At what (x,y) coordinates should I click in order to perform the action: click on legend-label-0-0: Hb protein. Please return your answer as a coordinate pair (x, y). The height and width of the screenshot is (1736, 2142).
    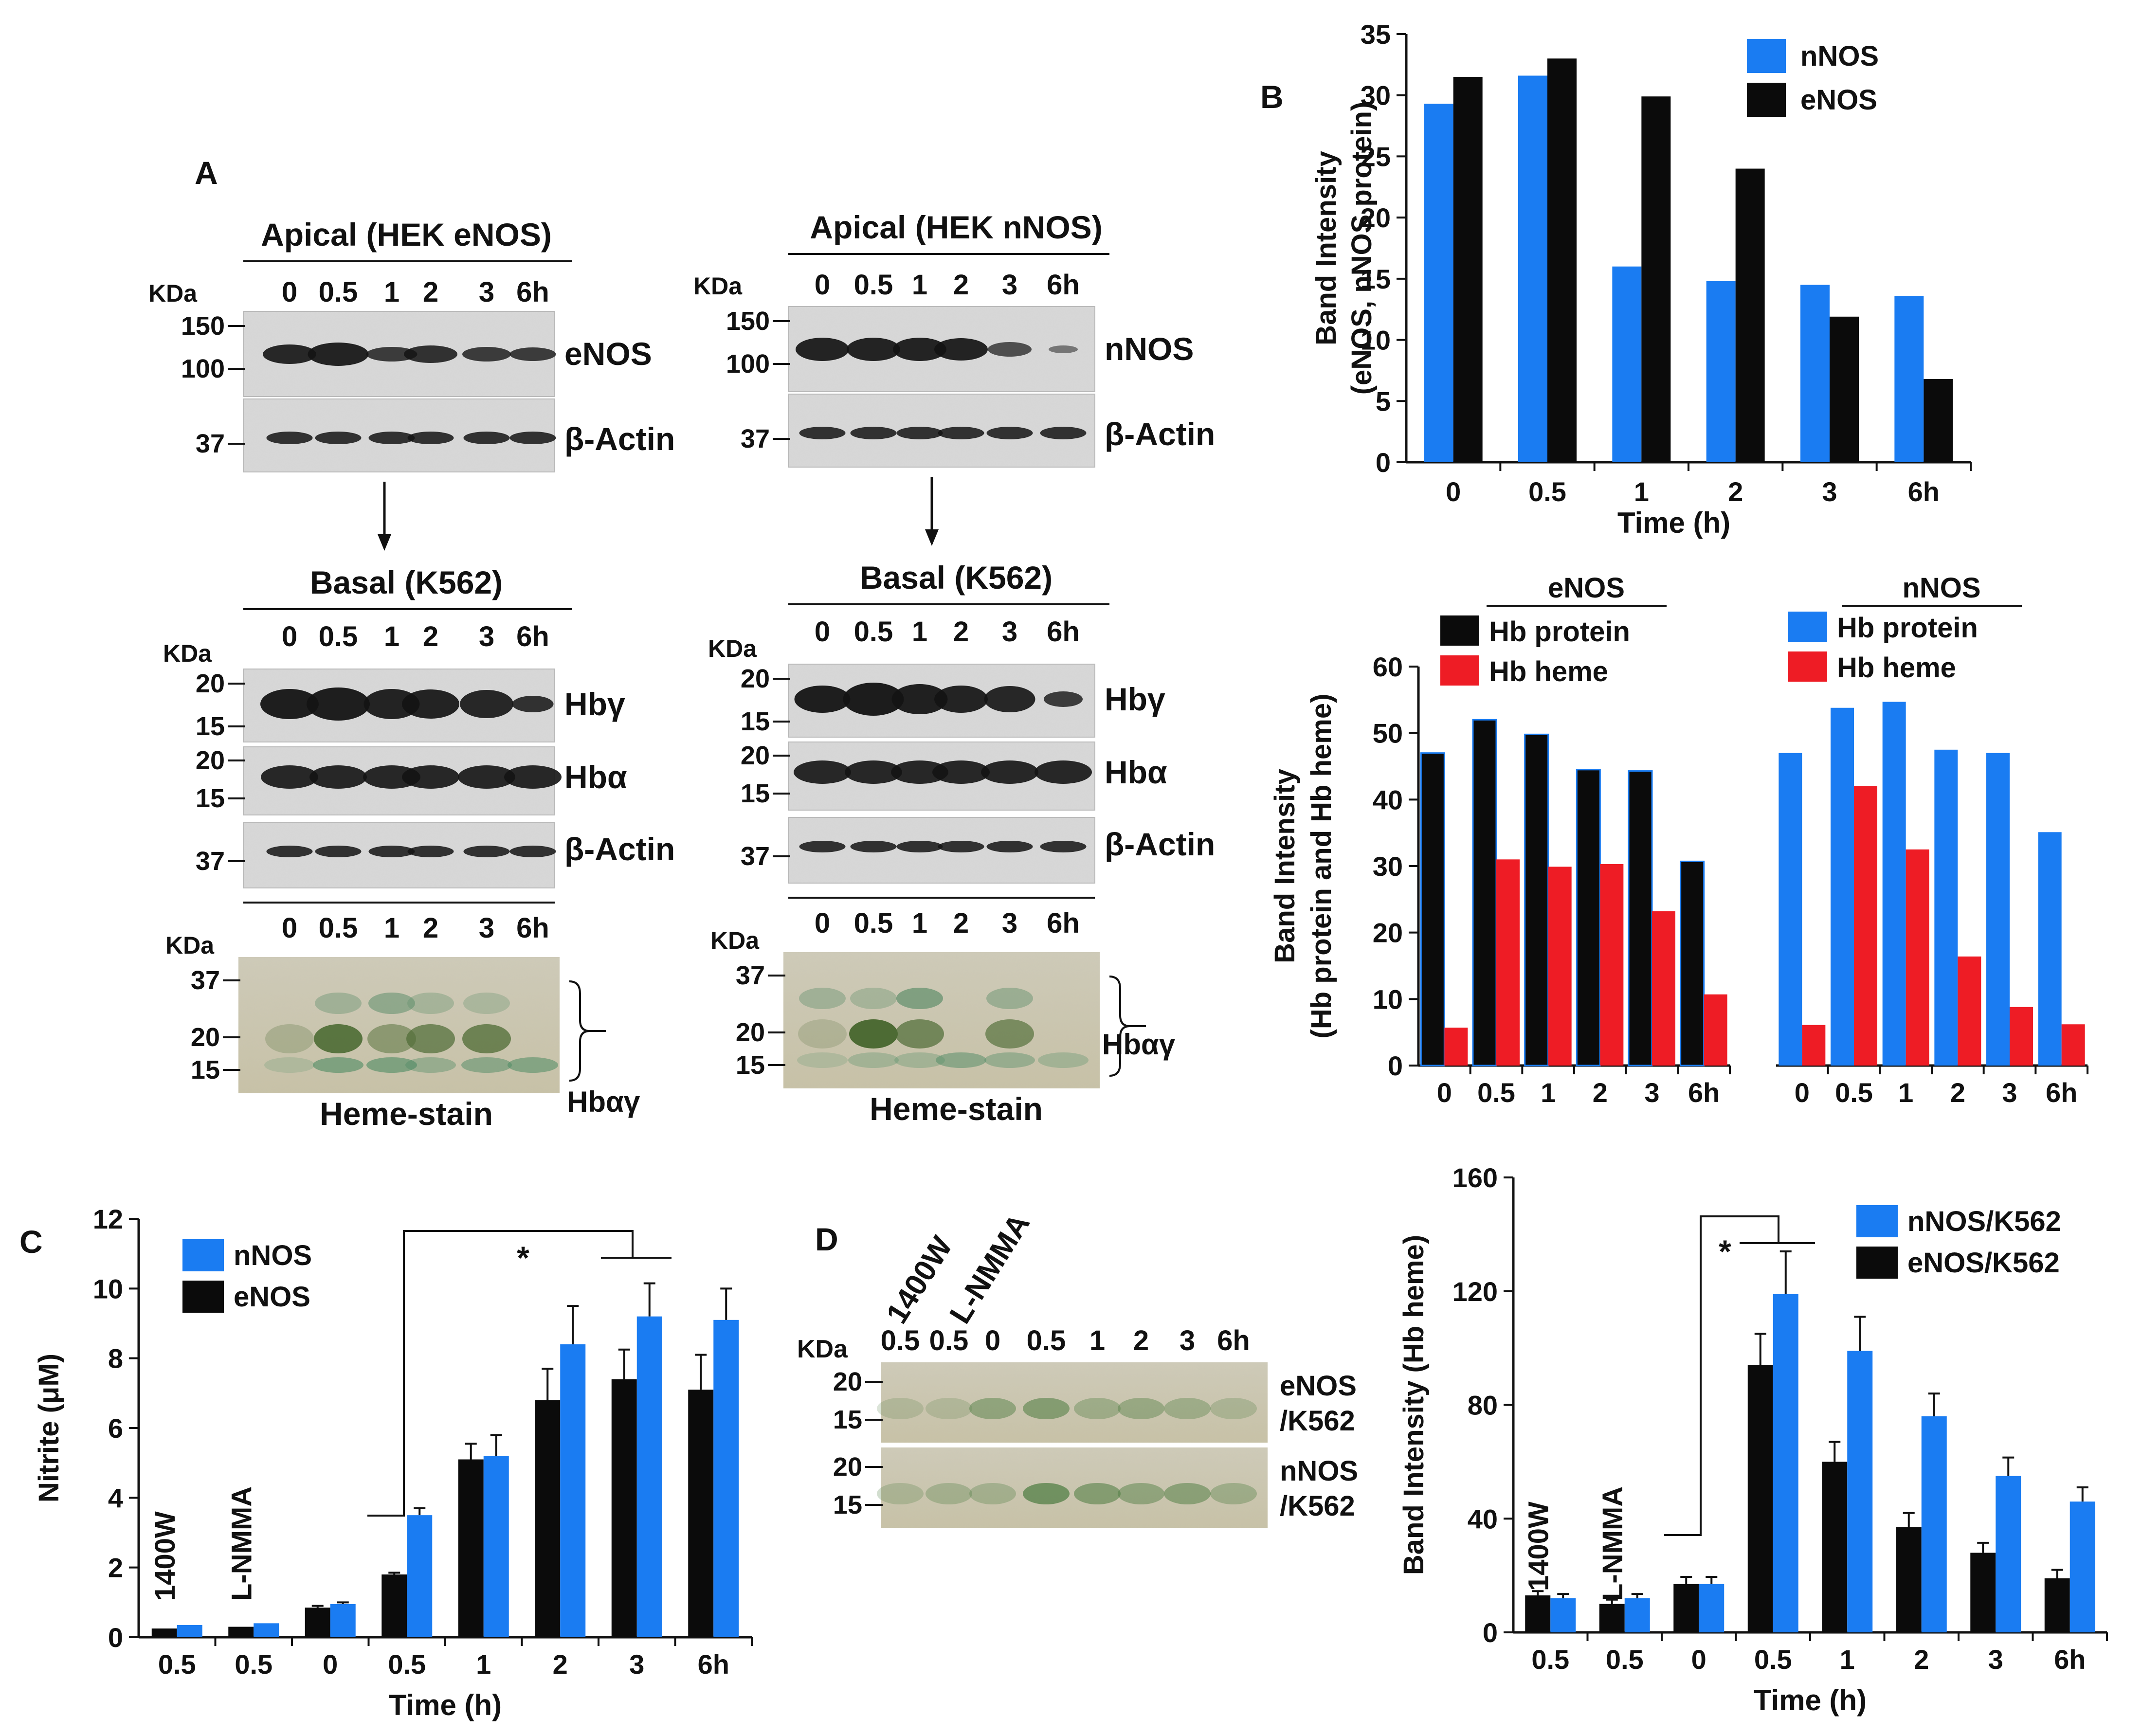
    Looking at the image, I should click on (1559, 632).